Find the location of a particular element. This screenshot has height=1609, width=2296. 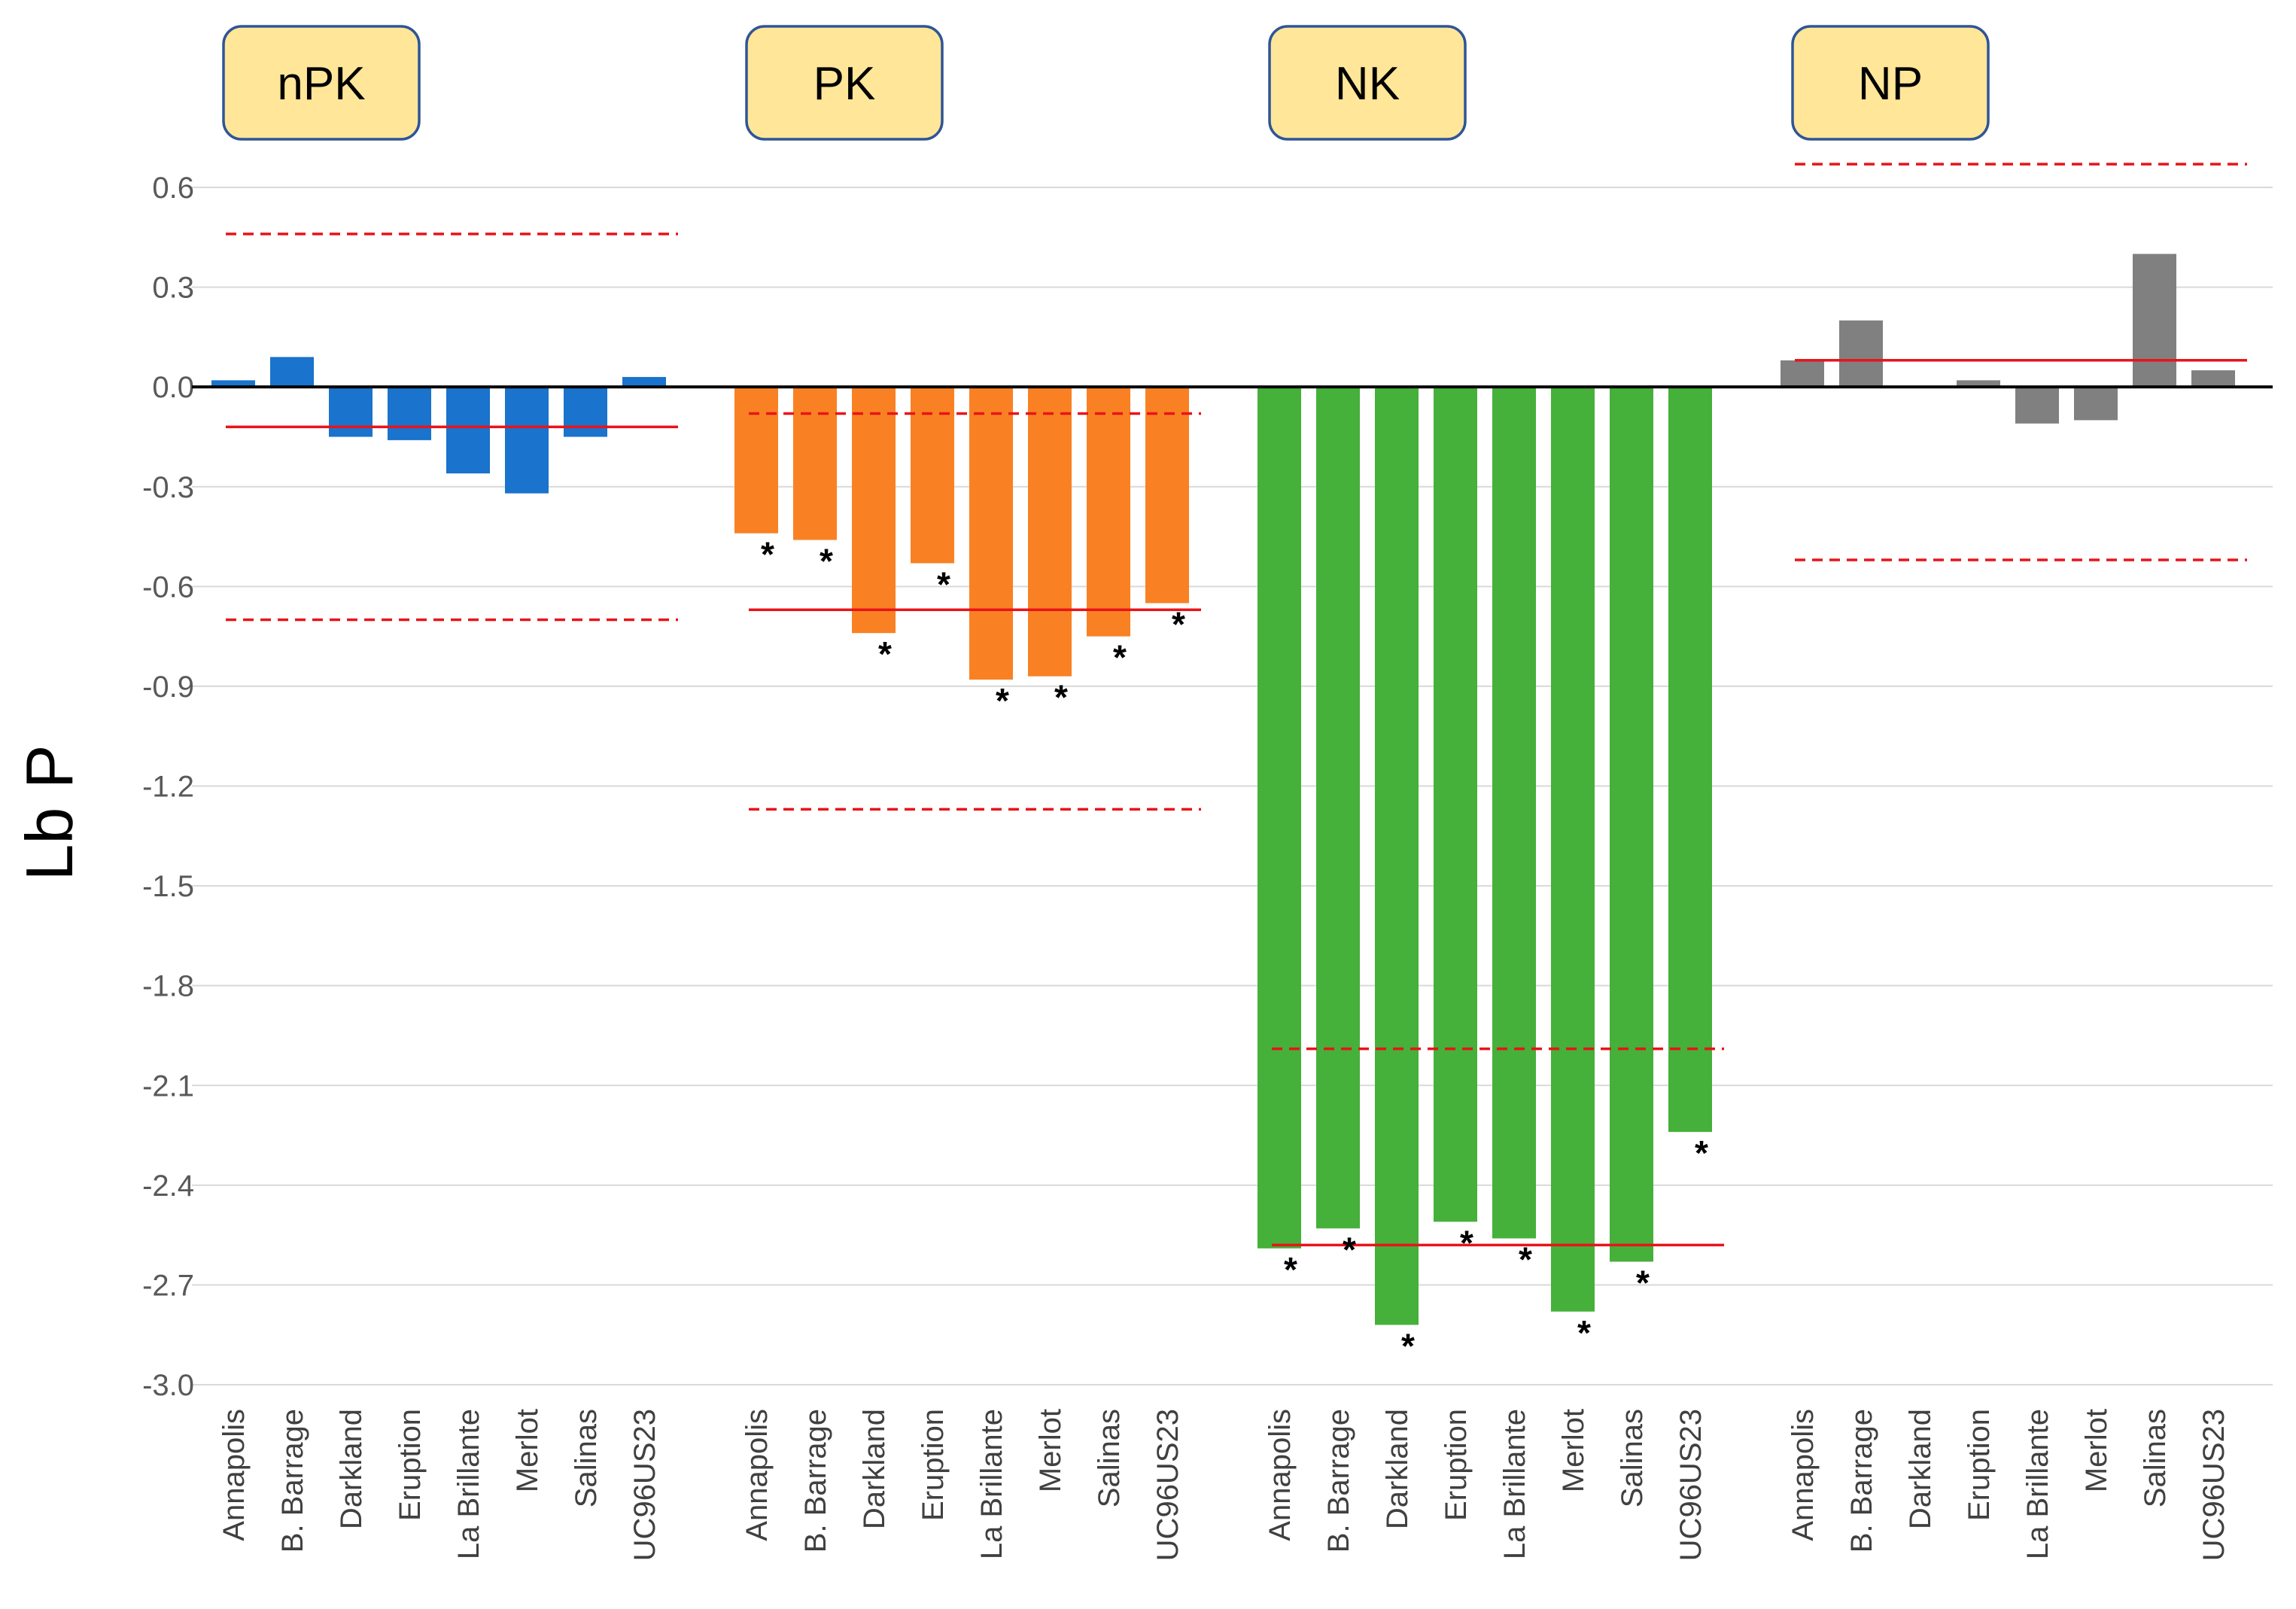

panel-title-nPK: nPK is located at coordinates (321, 84).